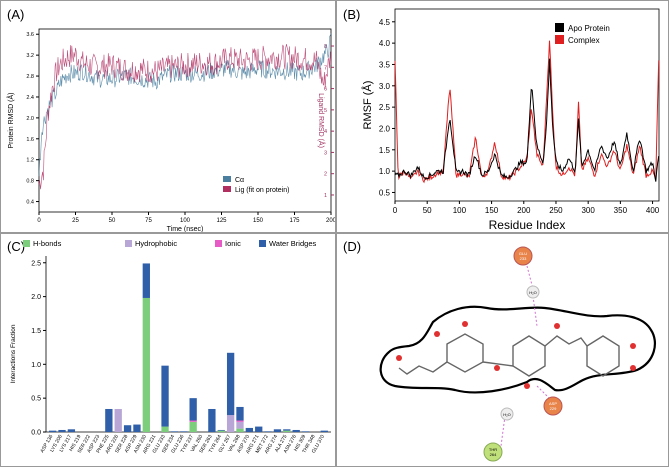  What do you see at coordinates (325, 90) in the screenshot?
I see `y2-tick-label: 6` at bounding box center [325, 90].